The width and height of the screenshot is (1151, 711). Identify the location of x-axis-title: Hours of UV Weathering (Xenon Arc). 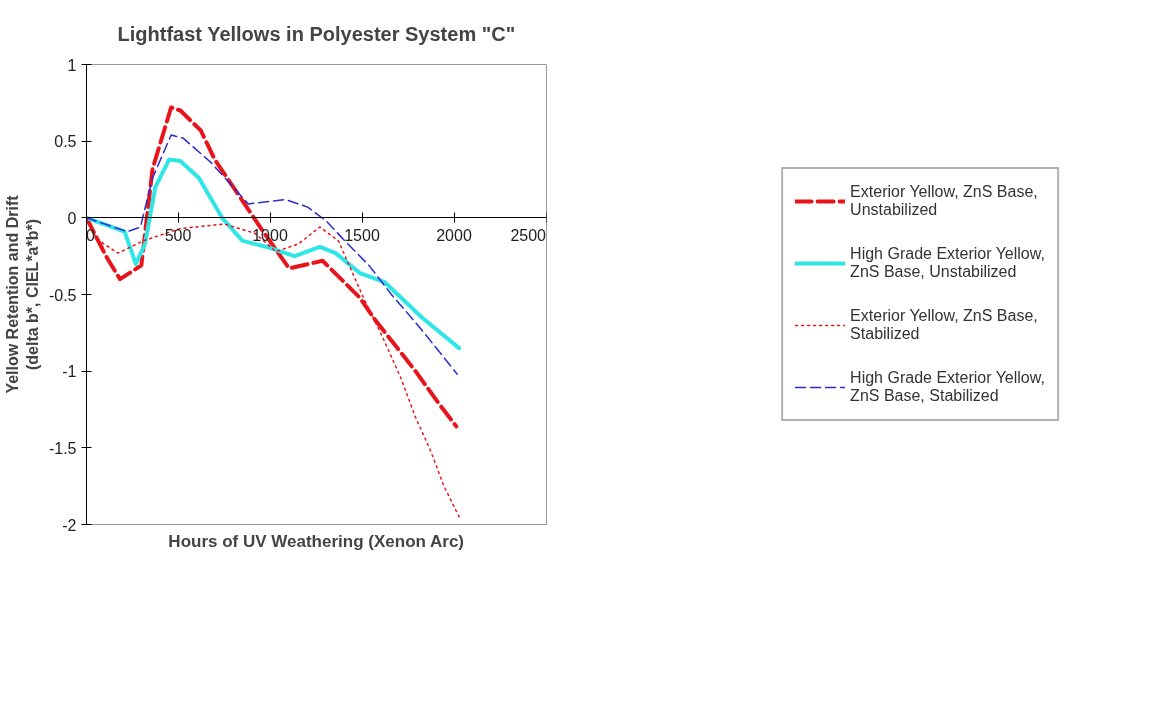
(316, 541).